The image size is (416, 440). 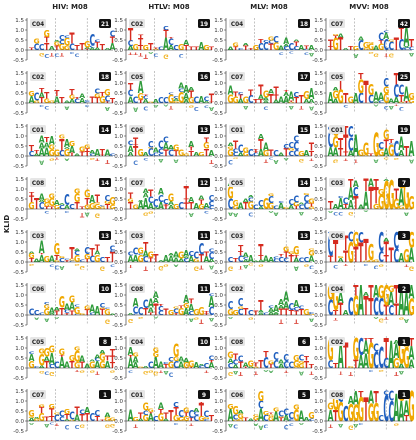 What do you see at coordinates (137, 396) in the screenshot?
I see `cluster-label: C01` at bounding box center [137, 396].